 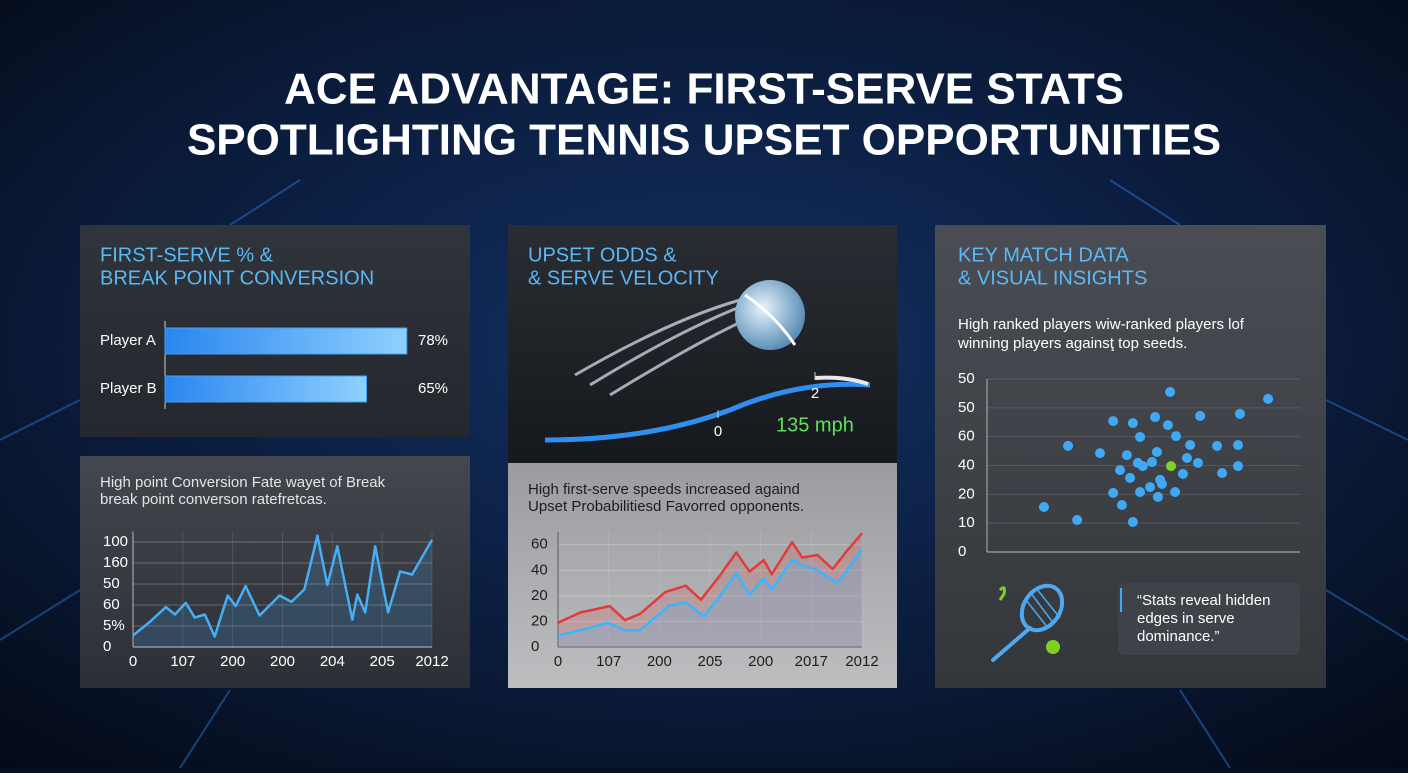 I want to click on category-label: Player B, so click(x=128, y=388).